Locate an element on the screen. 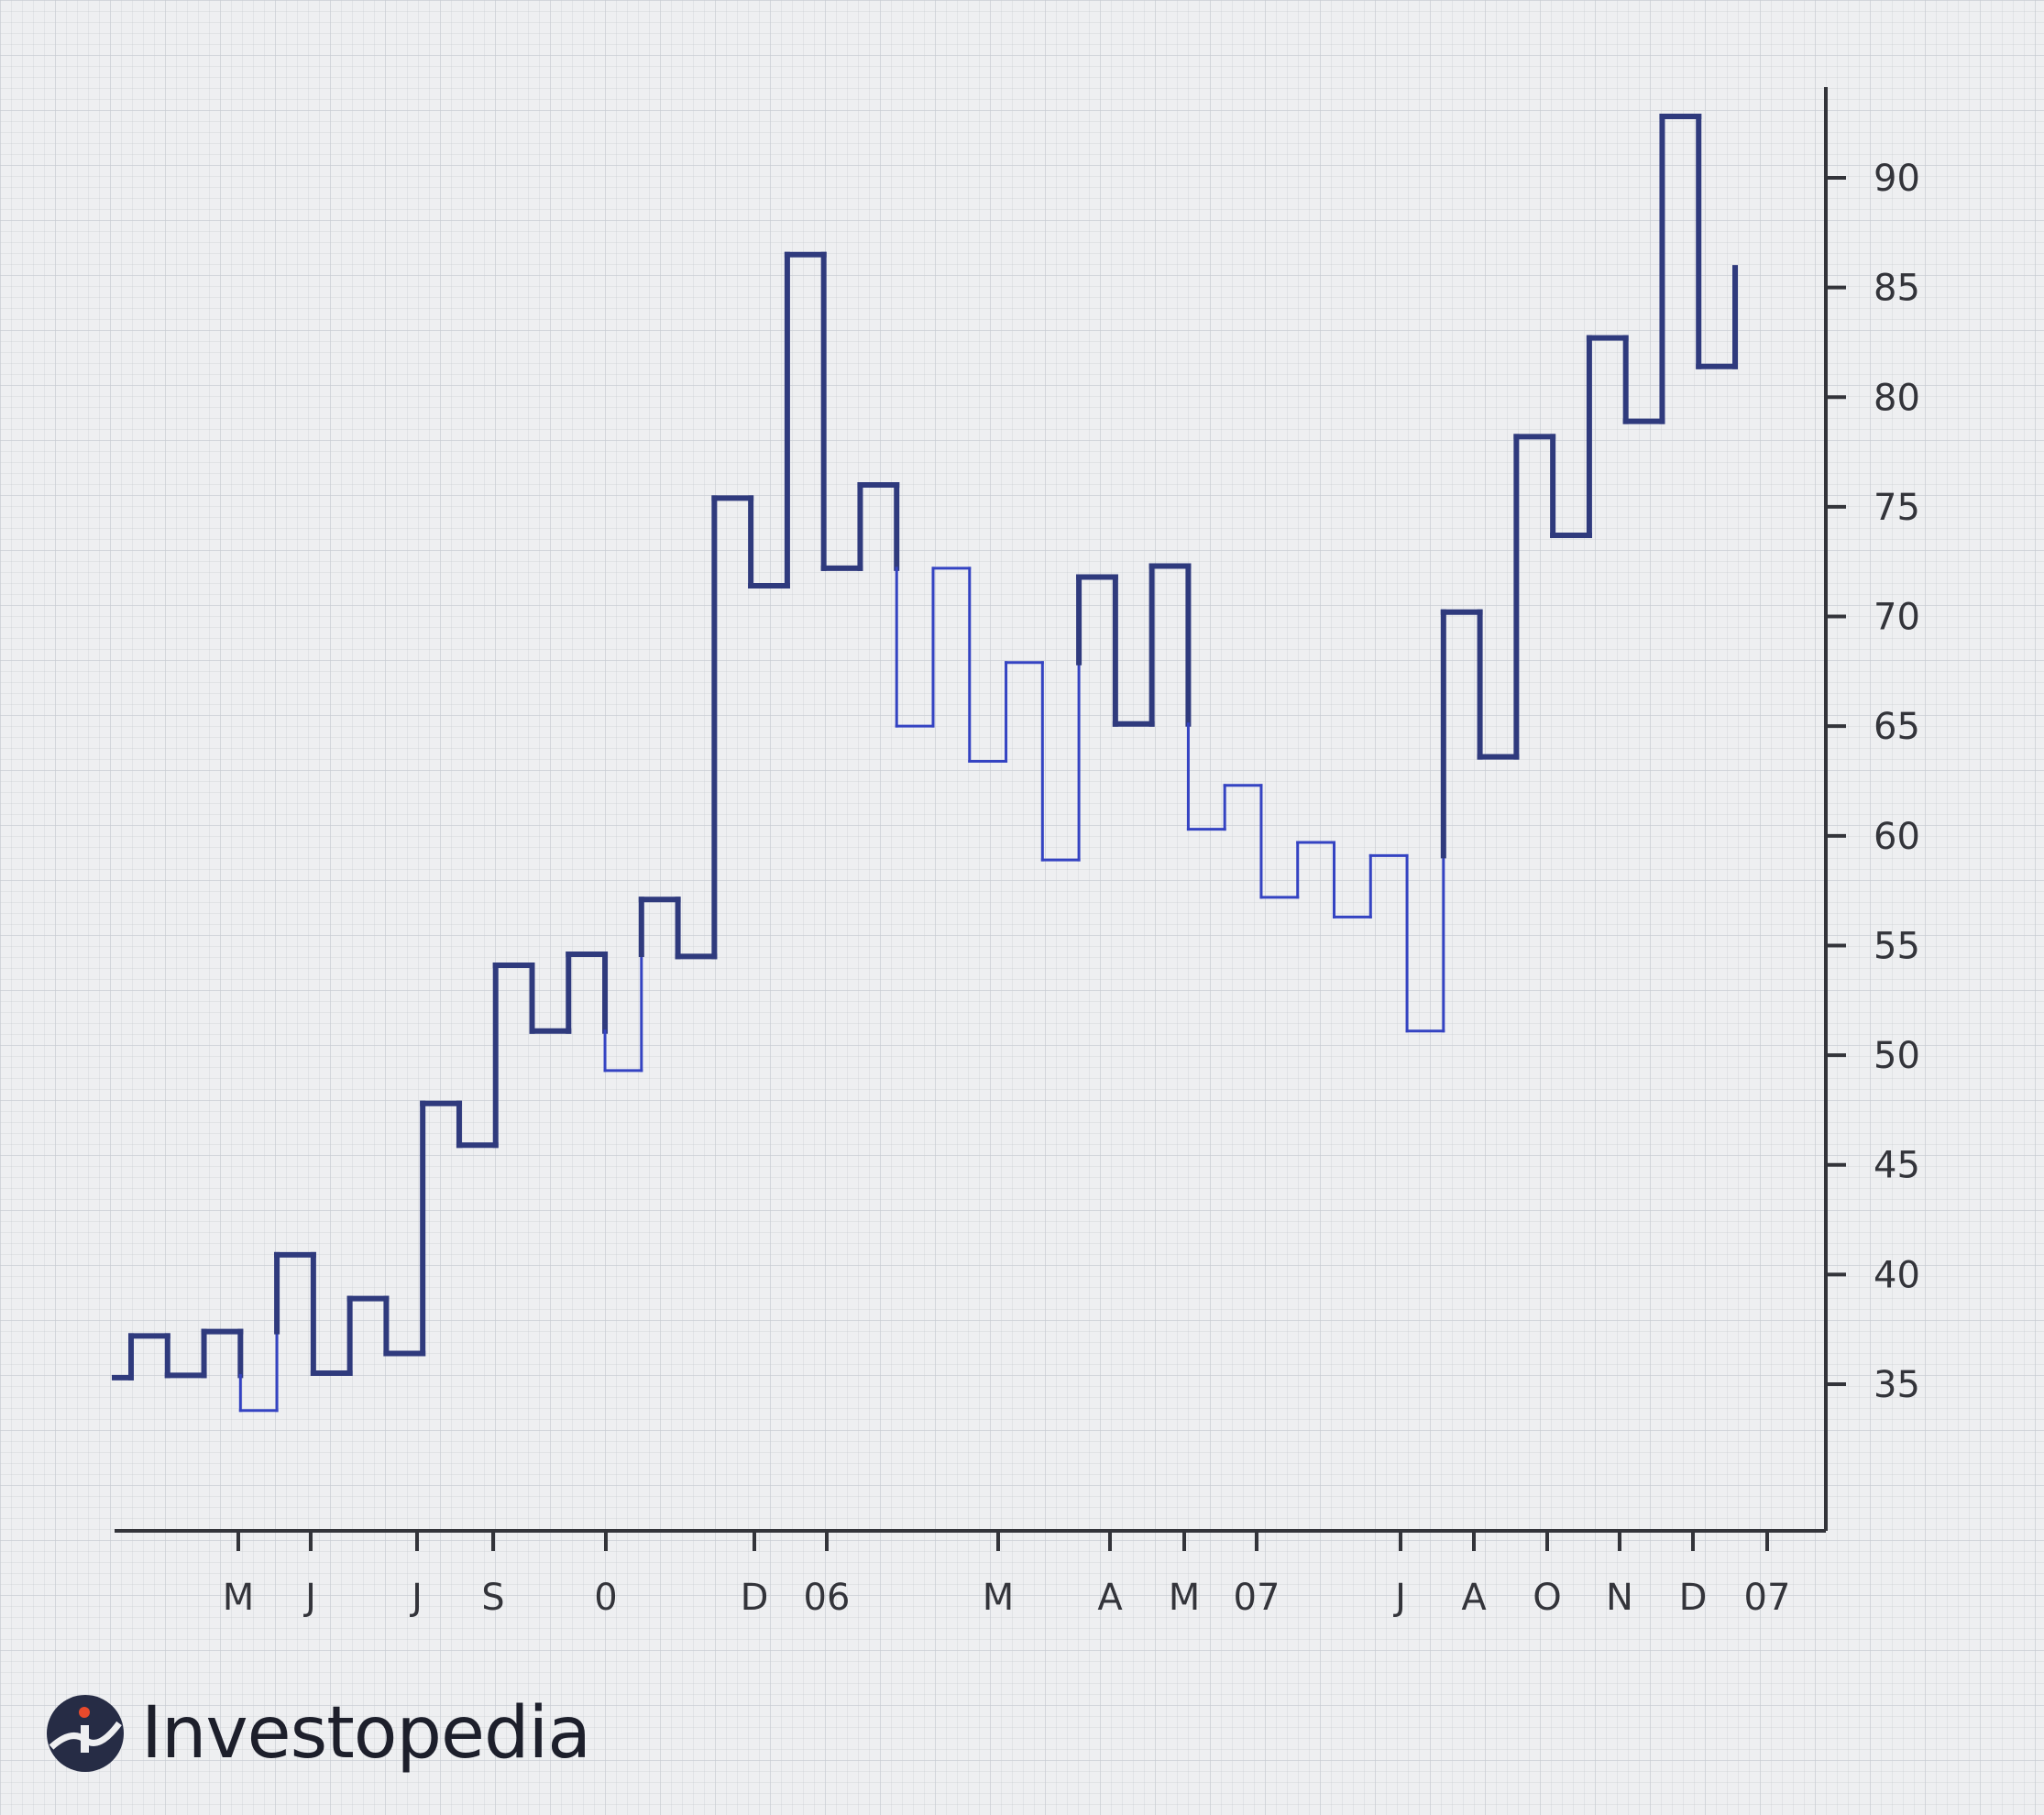 Image resolution: width=2044 pixels, height=1815 pixels. y-tick-label-60: 60 is located at coordinates (1897, 837).